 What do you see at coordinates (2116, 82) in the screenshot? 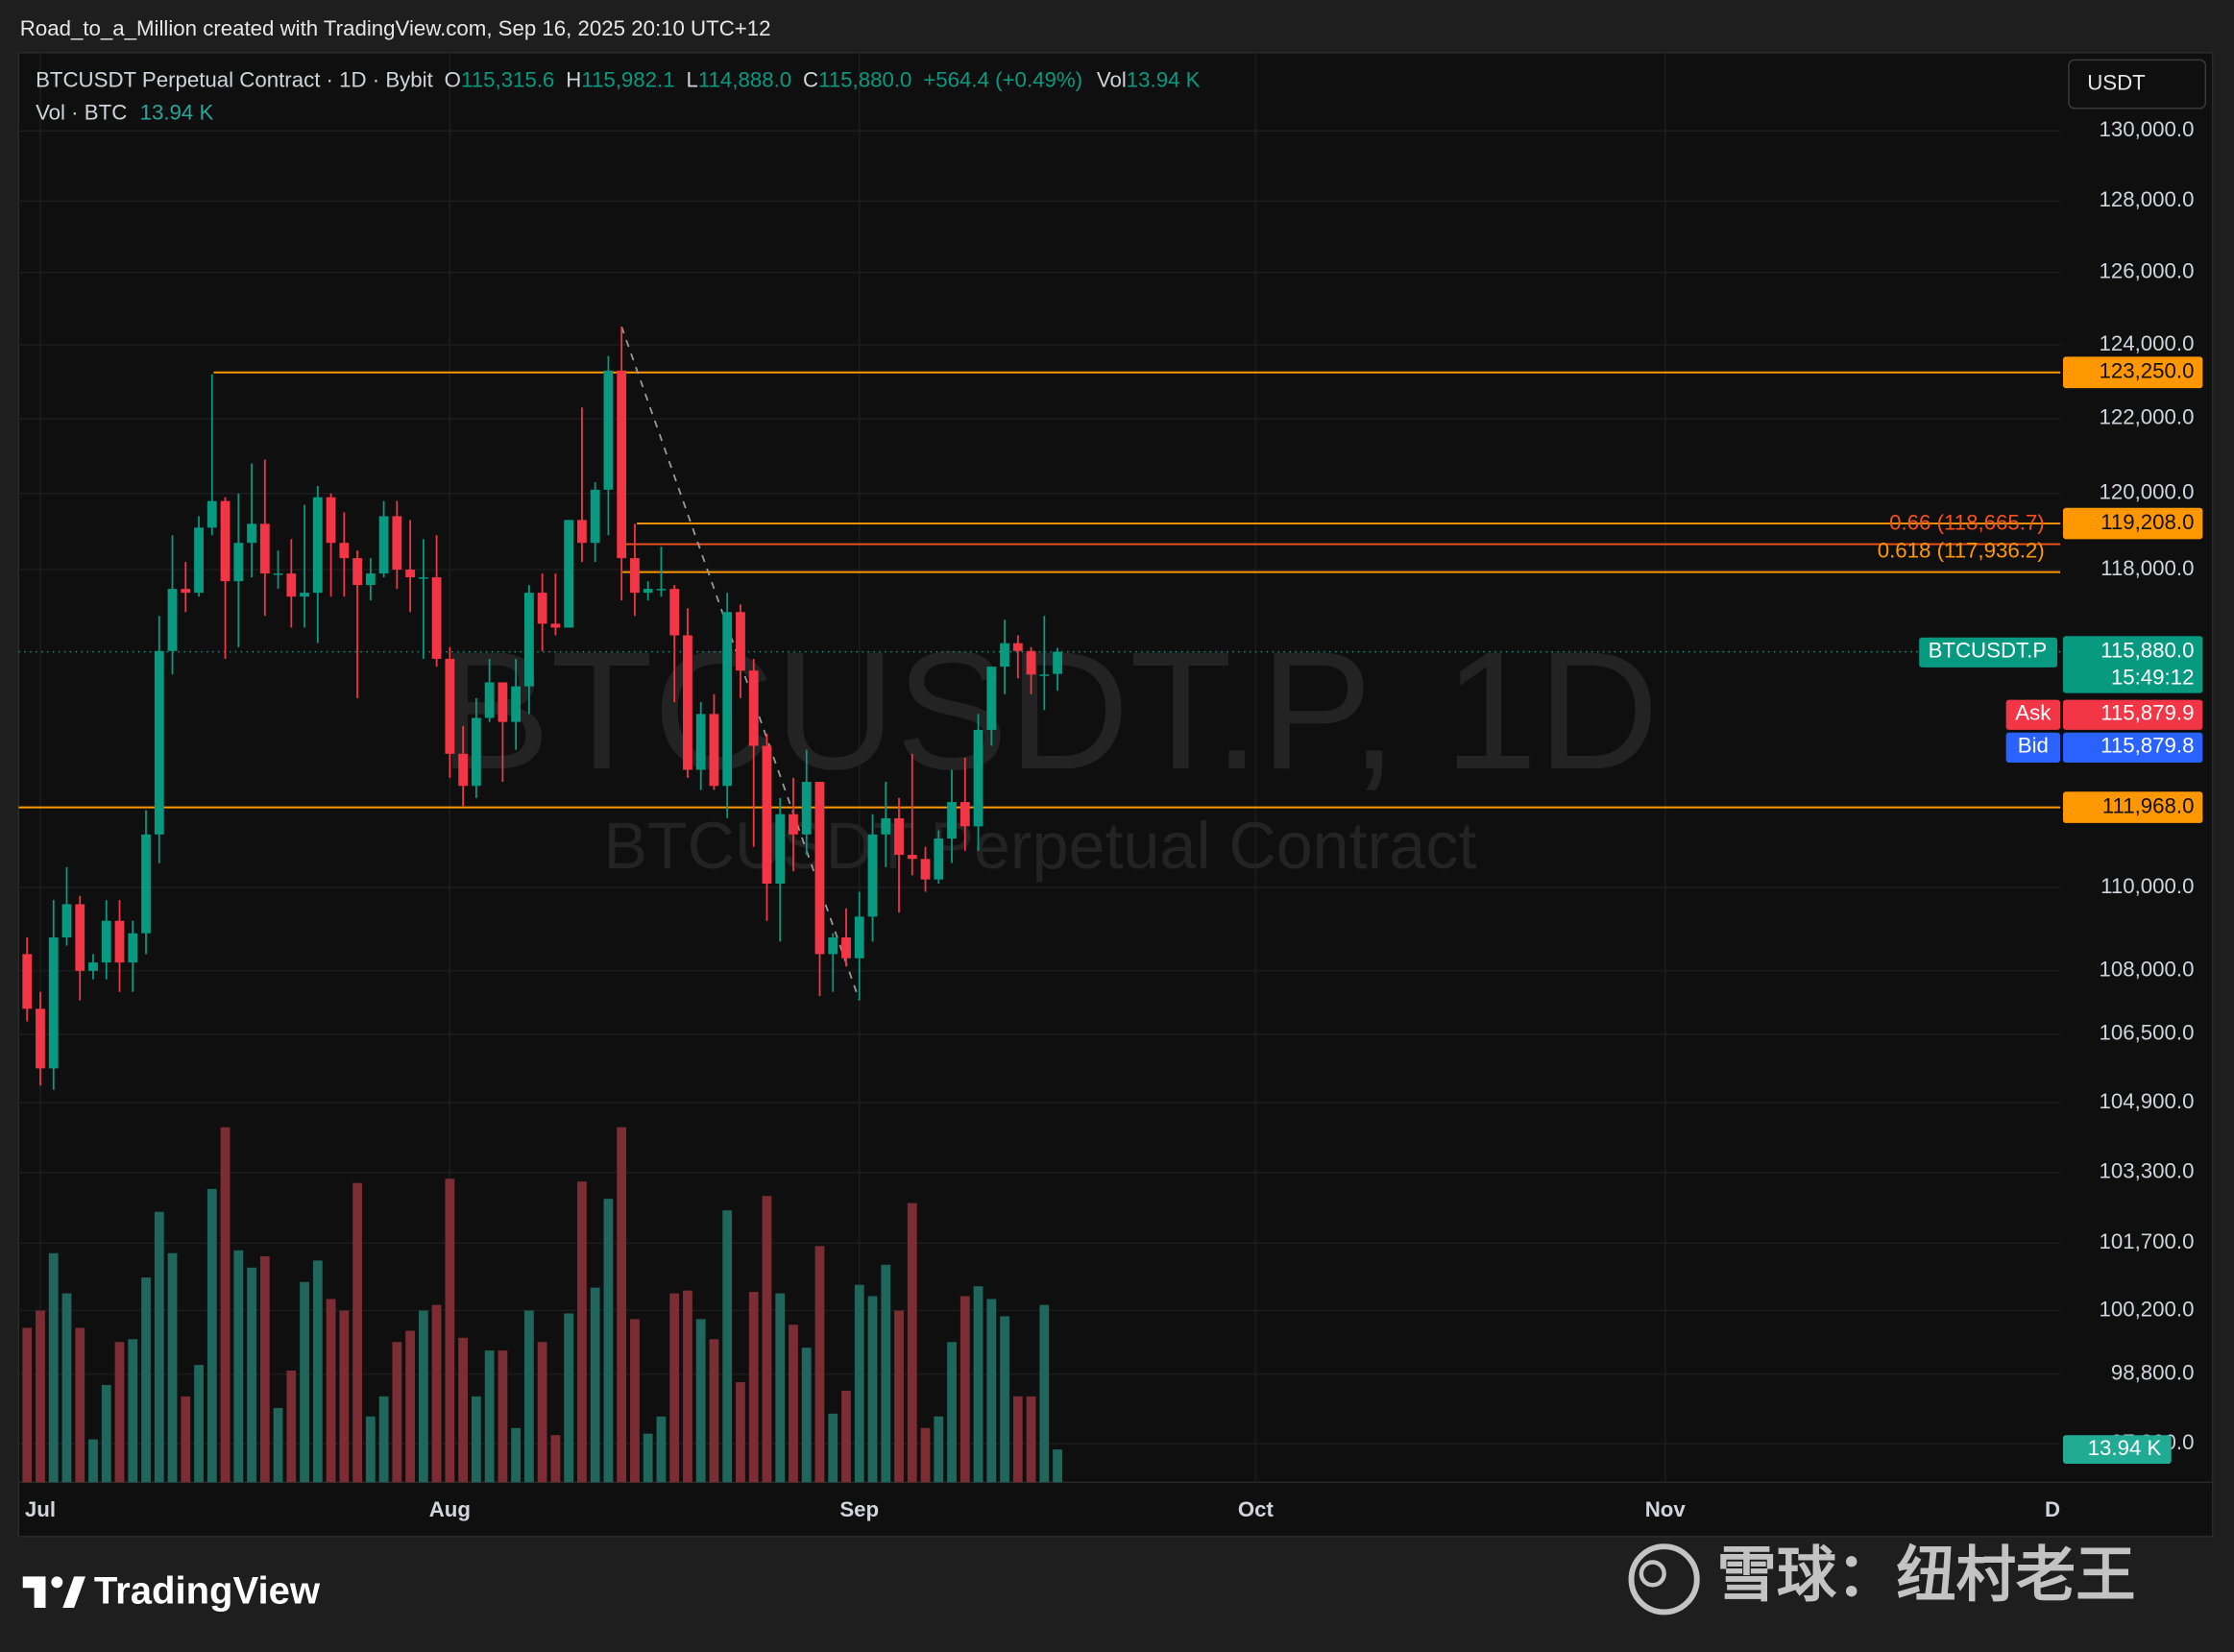
I see `currency-label: USDT` at bounding box center [2116, 82].